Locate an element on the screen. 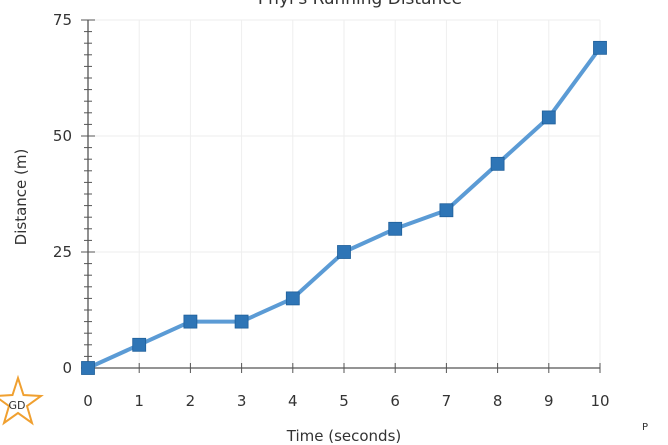  y-tick-label-3: 75 is located at coordinates (62, 20).